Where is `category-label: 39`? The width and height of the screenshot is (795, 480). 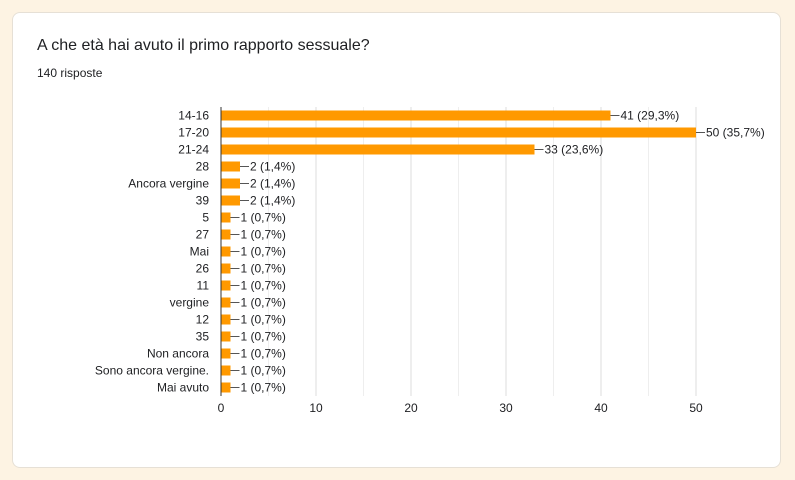
category-label: 39 is located at coordinates (203, 201).